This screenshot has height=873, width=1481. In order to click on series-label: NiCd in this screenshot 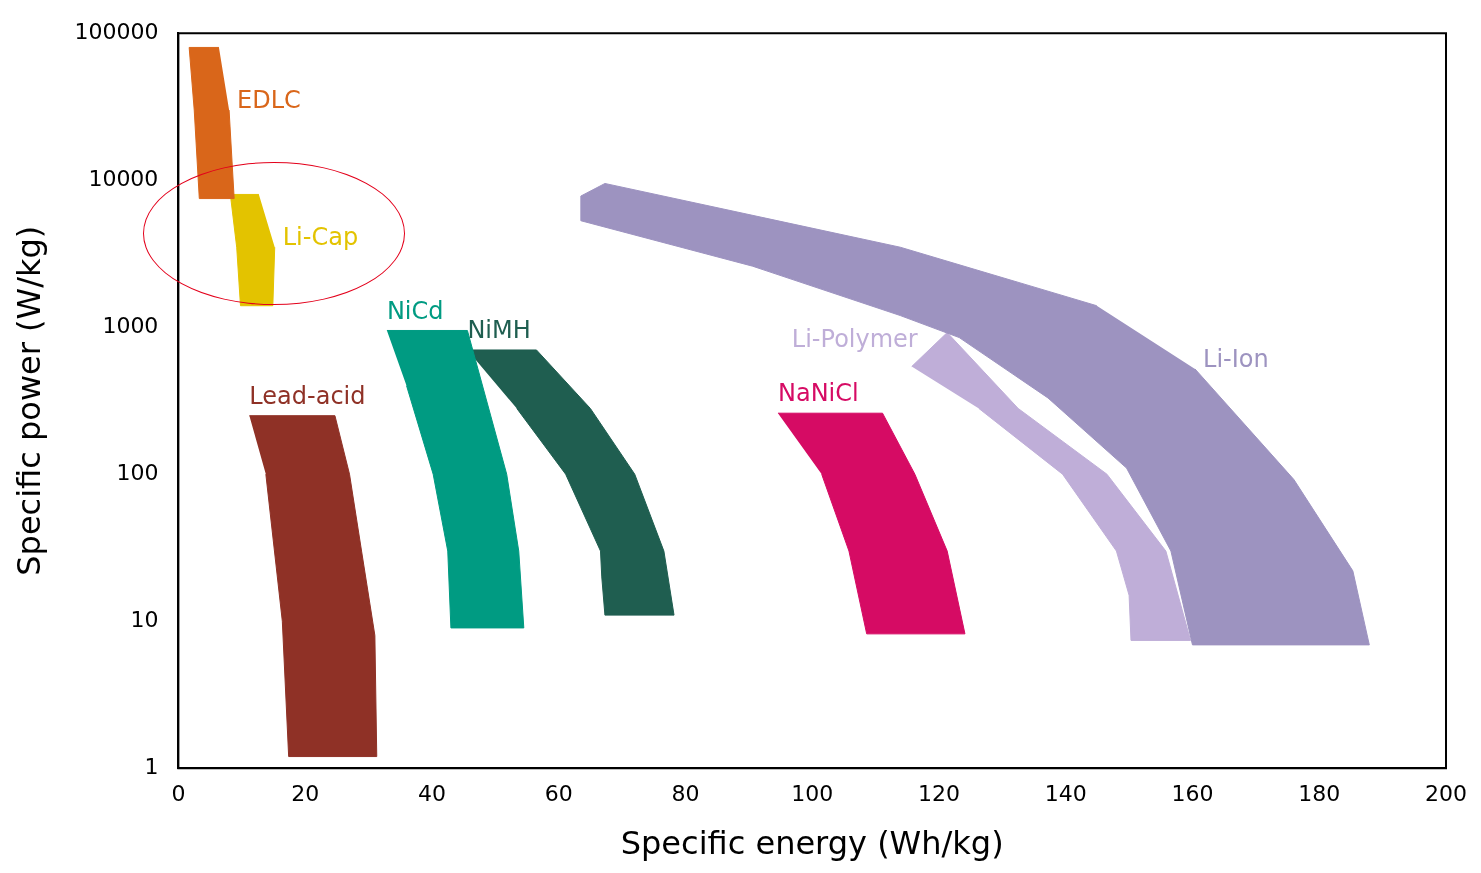, I will do `click(415, 310)`.